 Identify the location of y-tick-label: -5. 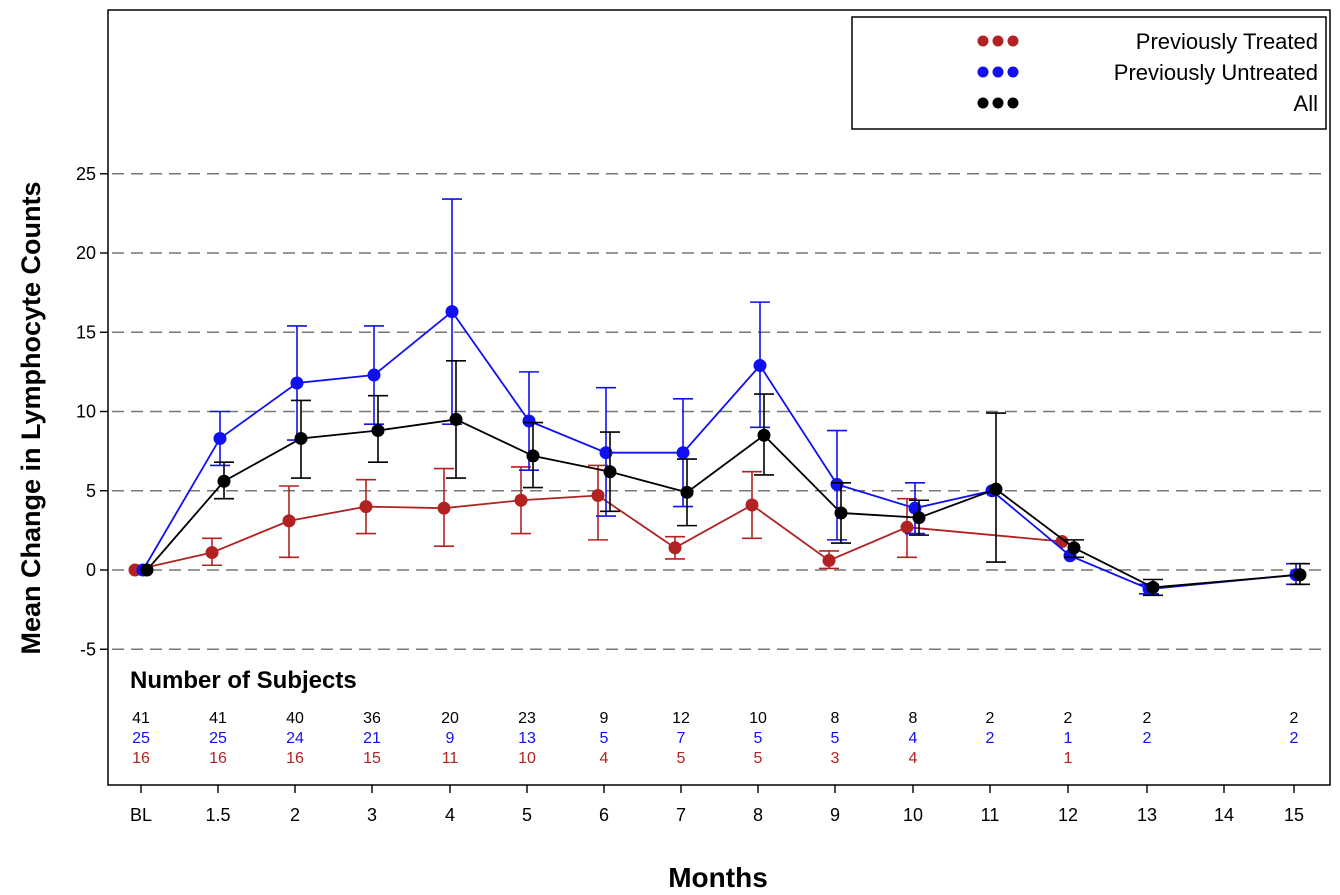
(88, 649).